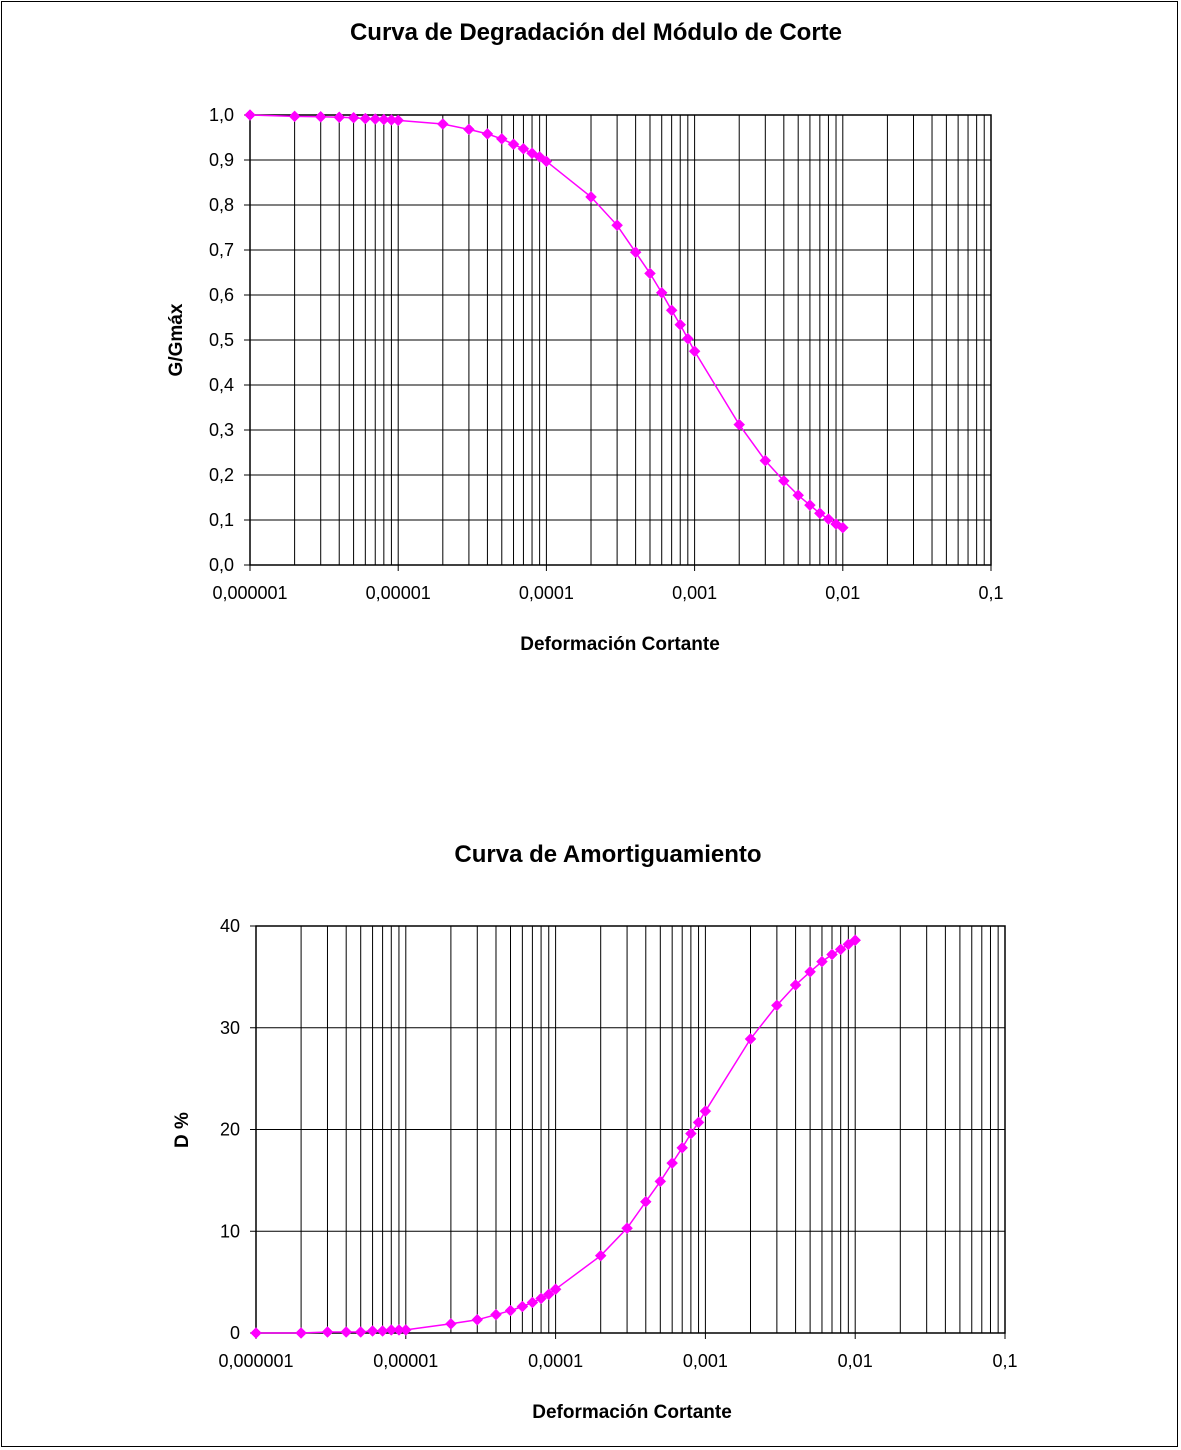 This screenshot has height=1450, width=1181. Describe the element at coordinates (221, 430) in the screenshot. I see `y-tick-label: 0,3` at that location.